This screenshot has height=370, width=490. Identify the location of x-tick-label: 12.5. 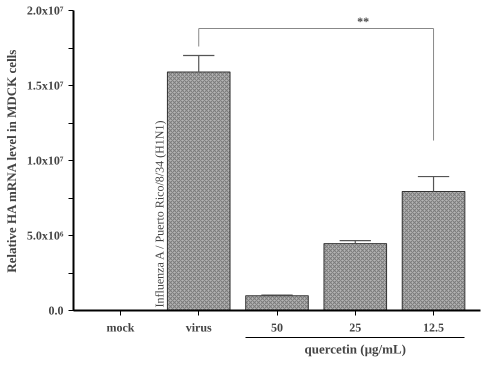
(433, 327).